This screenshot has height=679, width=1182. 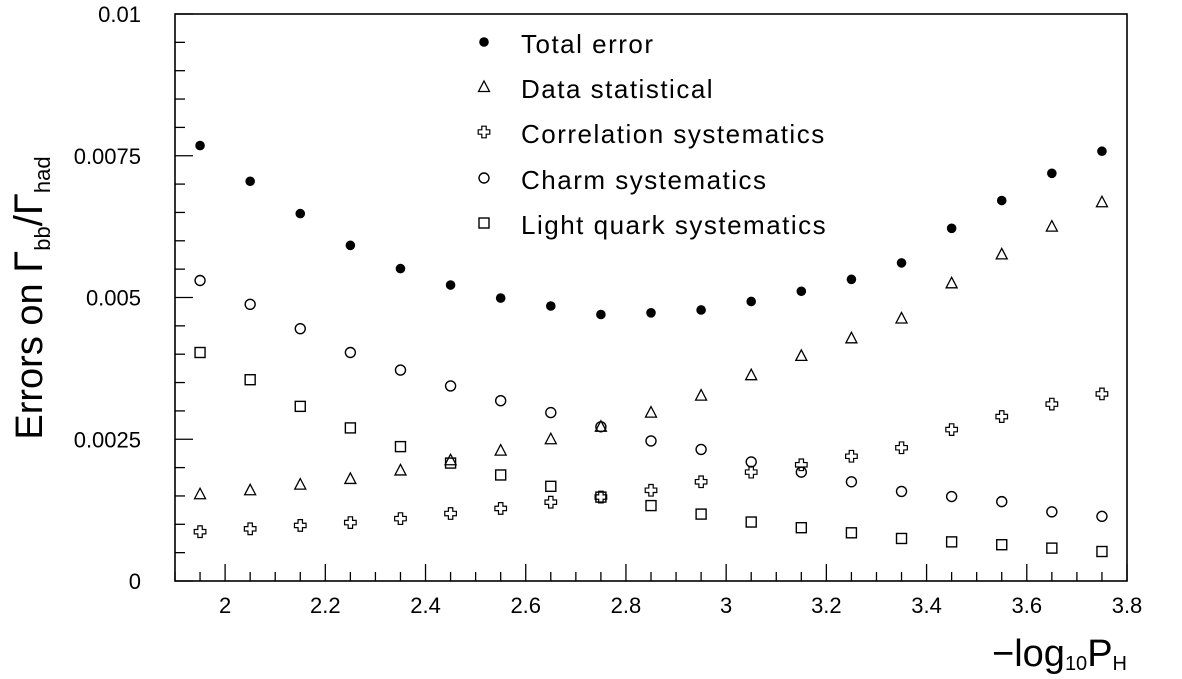 I want to click on y-axis-title-slash: /, so click(x=29, y=220).